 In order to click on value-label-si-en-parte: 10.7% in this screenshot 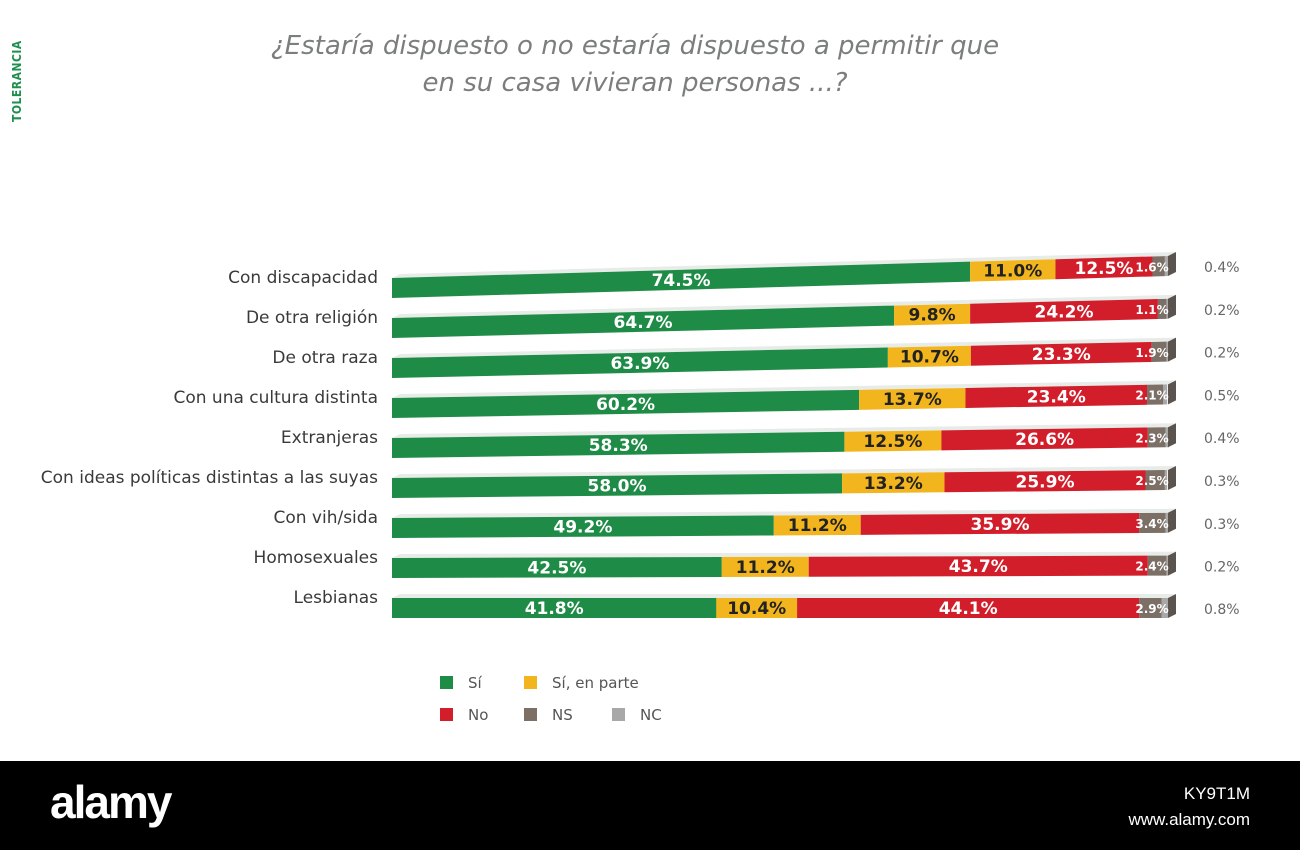, I will do `click(929, 358)`.